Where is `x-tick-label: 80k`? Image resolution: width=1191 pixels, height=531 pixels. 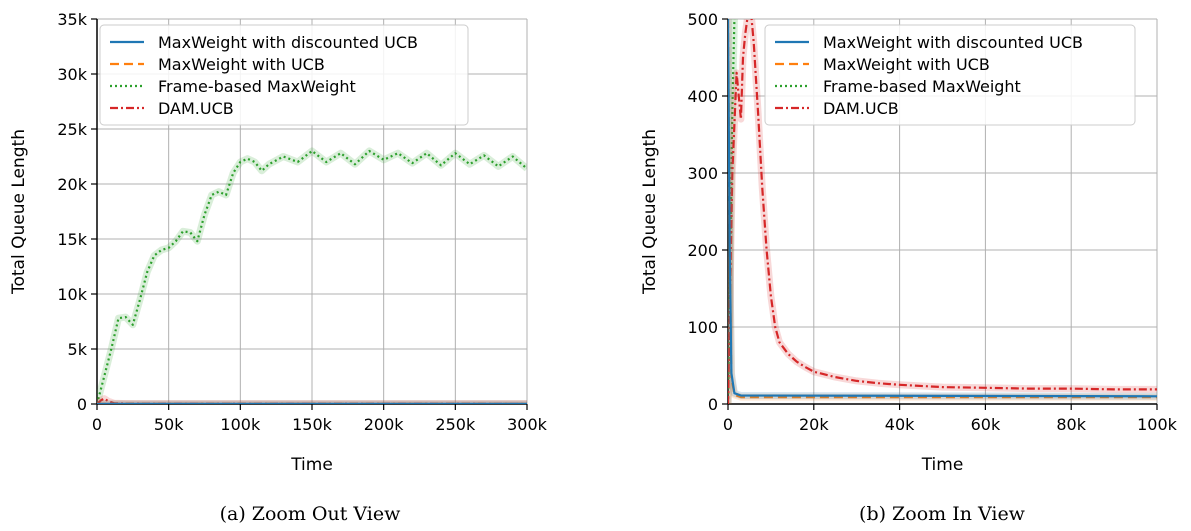 x-tick-label: 80k is located at coordinates (1071, 424).